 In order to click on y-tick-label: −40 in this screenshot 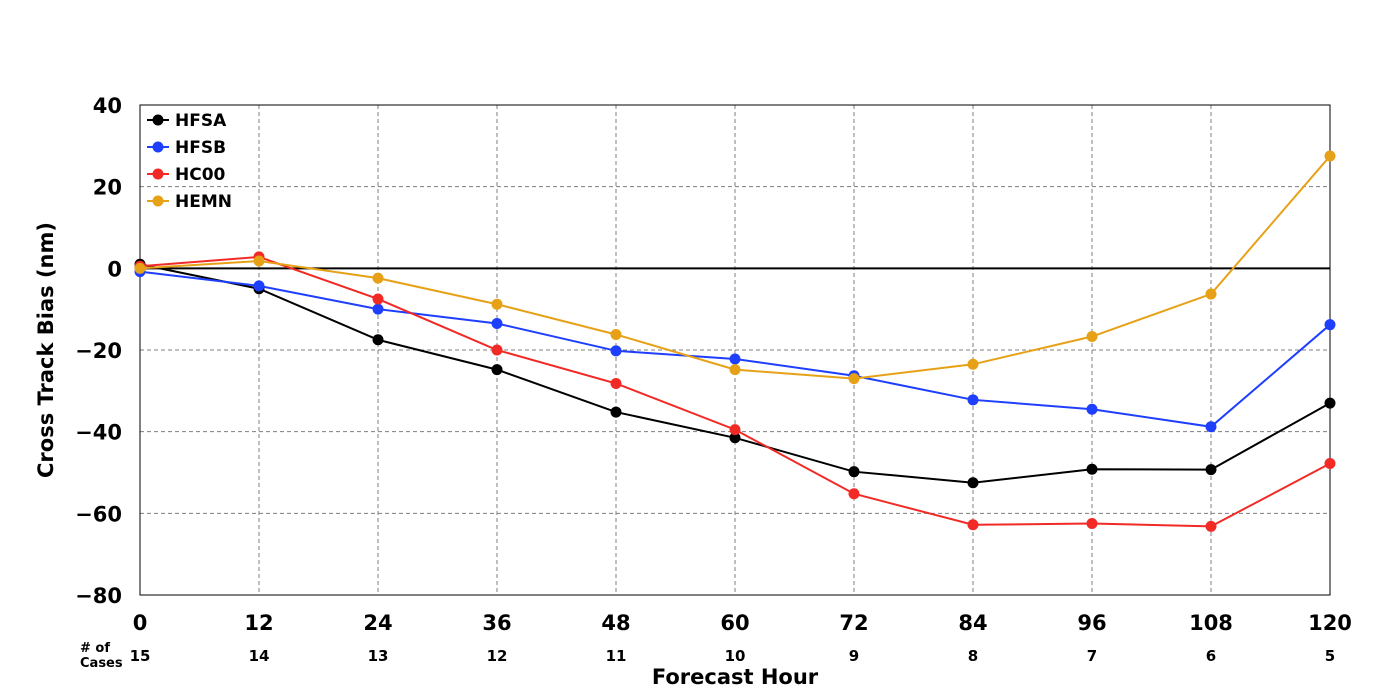, I will do `click(98, 433)`.